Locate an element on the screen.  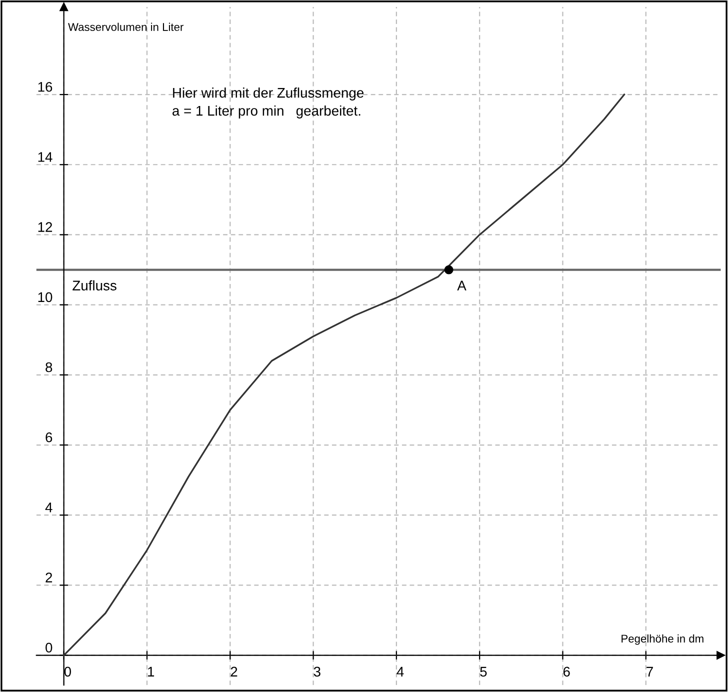
x-tick-label: 2 is located at coordinates (234, 671).